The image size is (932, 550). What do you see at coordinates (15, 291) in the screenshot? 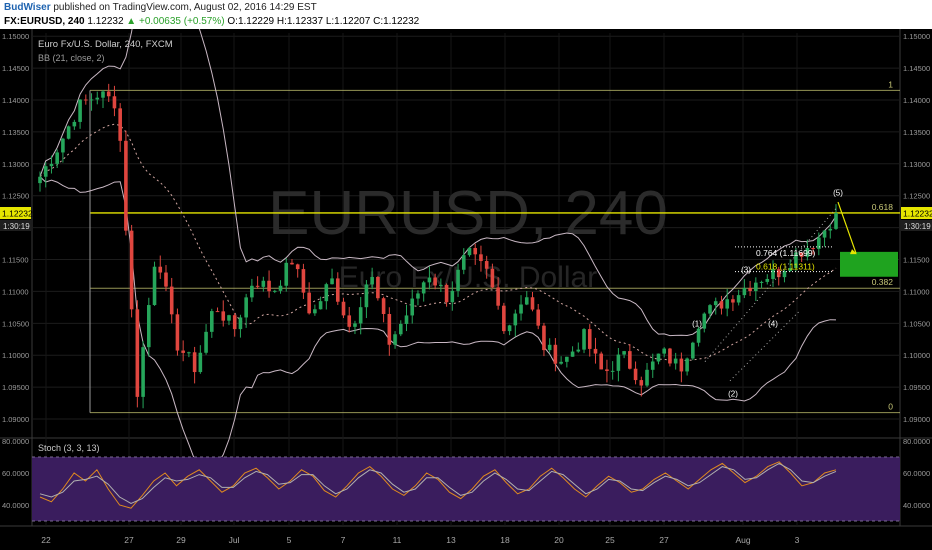
I see `price-tick-label-left: 1.11000` at bounding box center [15, 291].